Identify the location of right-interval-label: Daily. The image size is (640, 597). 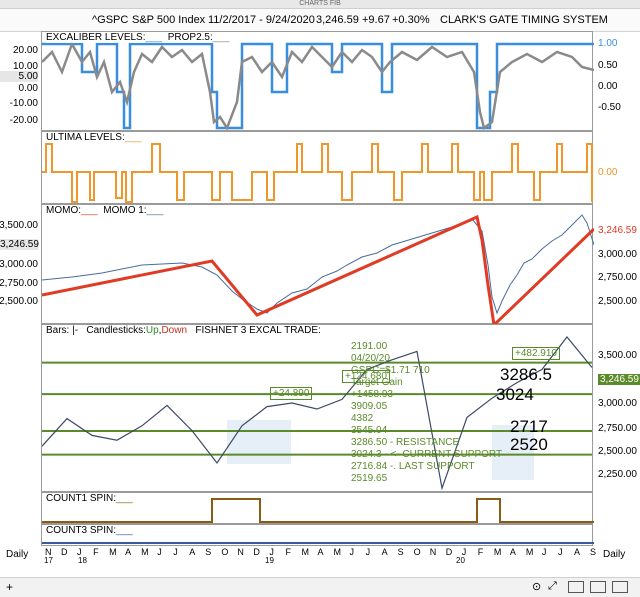
(614, 554).